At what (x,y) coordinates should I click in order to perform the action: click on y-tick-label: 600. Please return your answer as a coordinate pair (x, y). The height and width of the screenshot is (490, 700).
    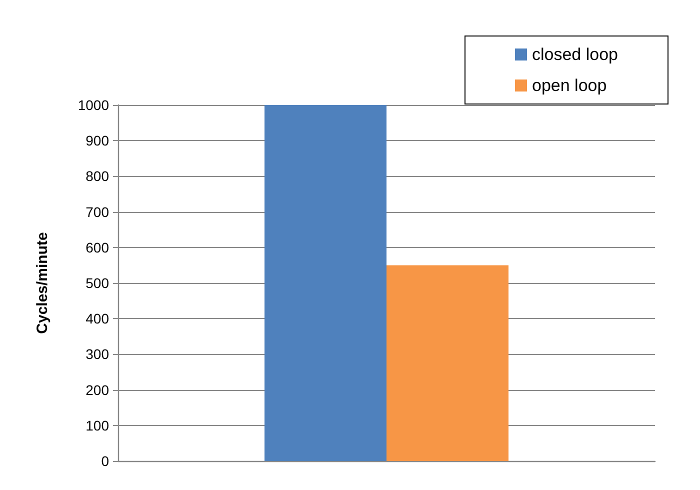
    Looking at the image, I should click on (98, 247).